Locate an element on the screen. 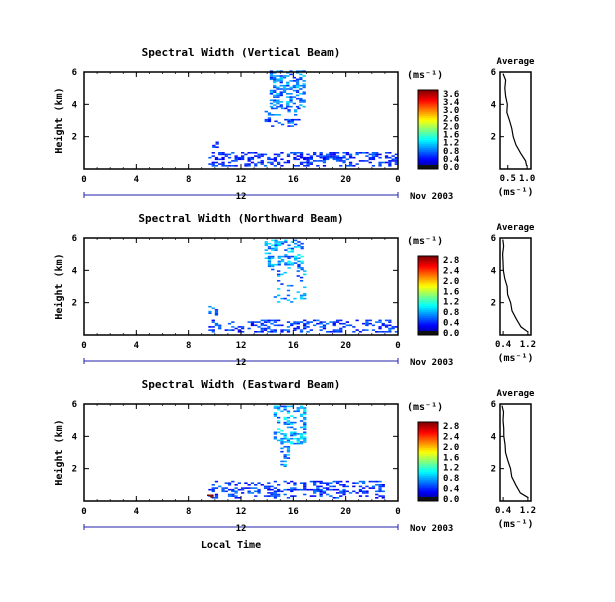  average-y-tick-label: 4 is located at coordinates (494, 105).